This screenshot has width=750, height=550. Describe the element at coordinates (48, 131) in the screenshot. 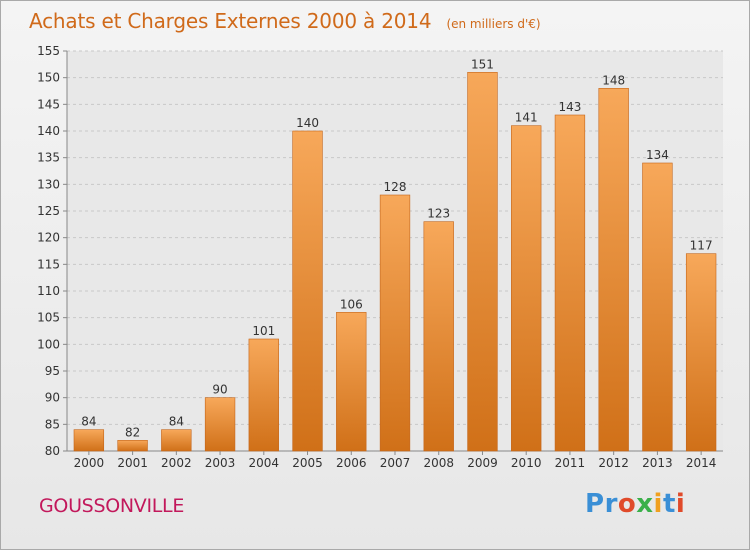

I see `y-tick-label: 140` at that location.